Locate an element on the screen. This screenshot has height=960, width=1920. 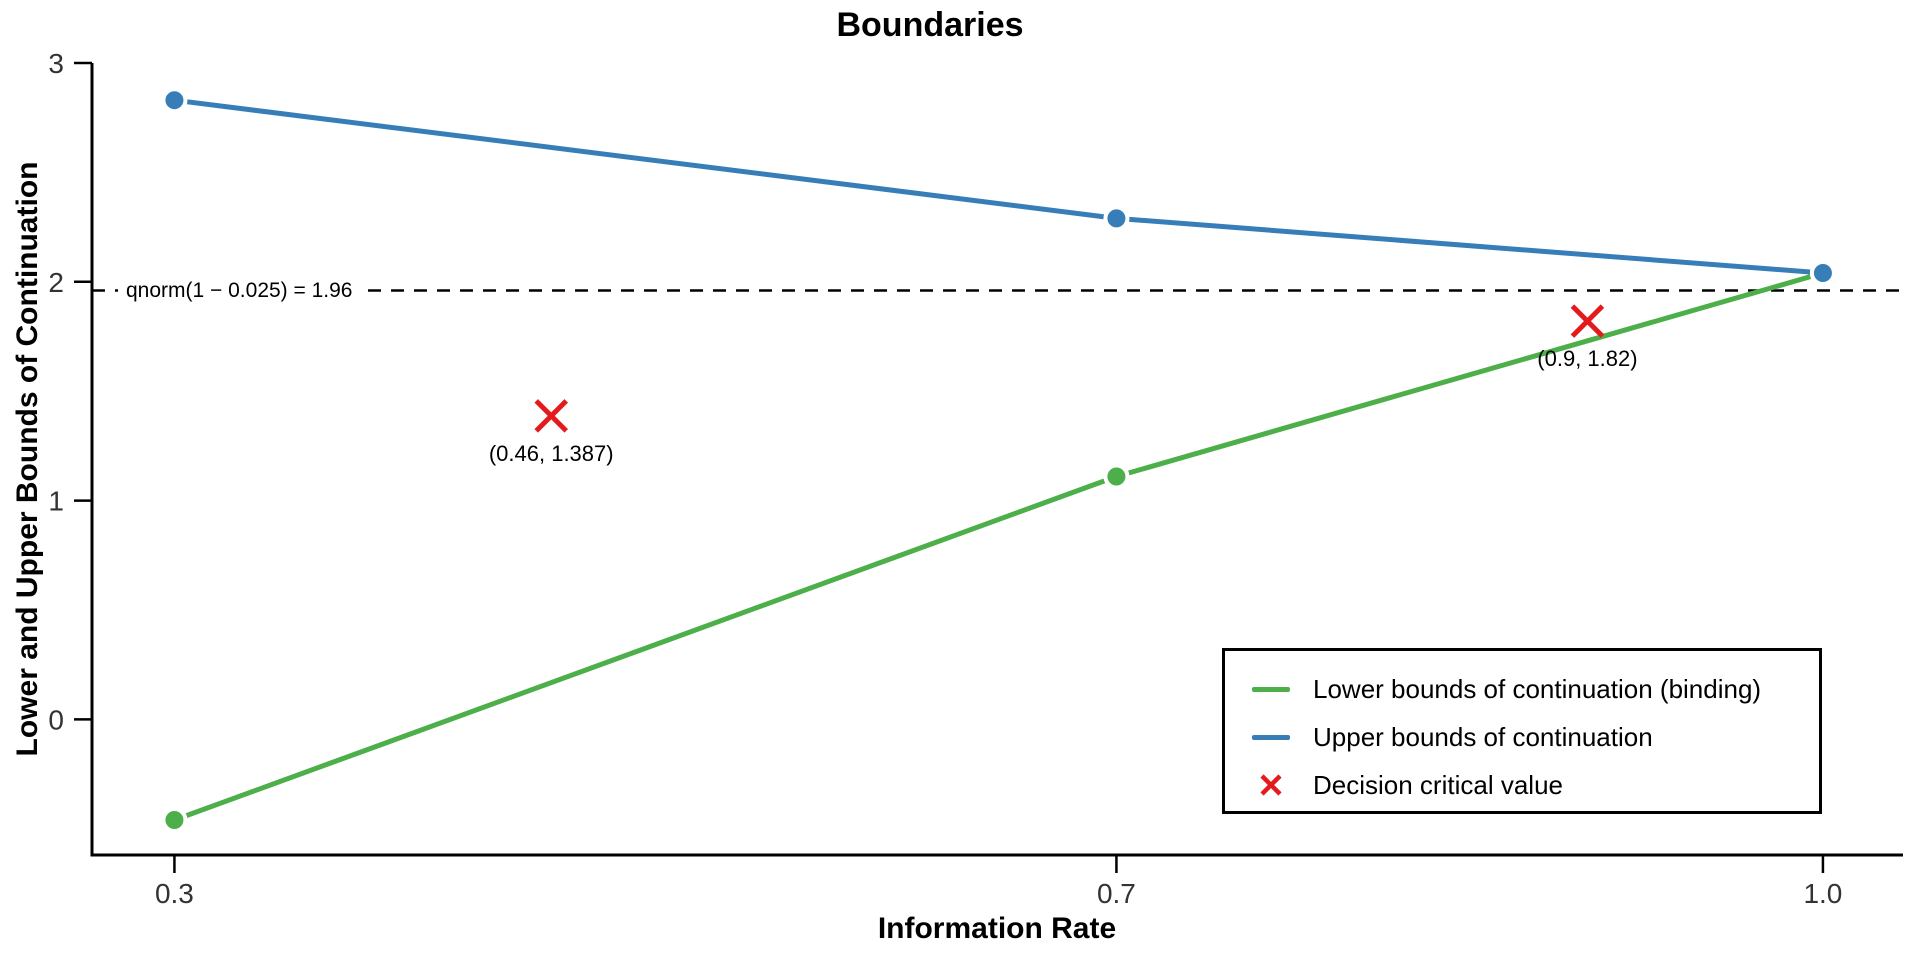
upper-bounds-line-swatch is located at coordinates (1271, 737).